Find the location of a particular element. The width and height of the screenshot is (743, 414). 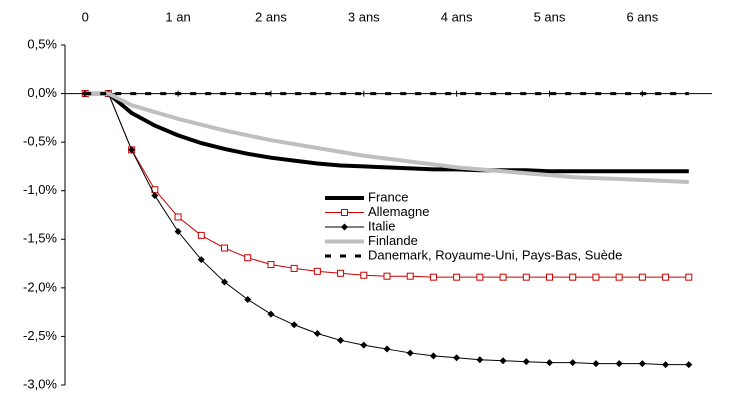

x-tick-label: 3 ans is located at coordinates (364, 16).